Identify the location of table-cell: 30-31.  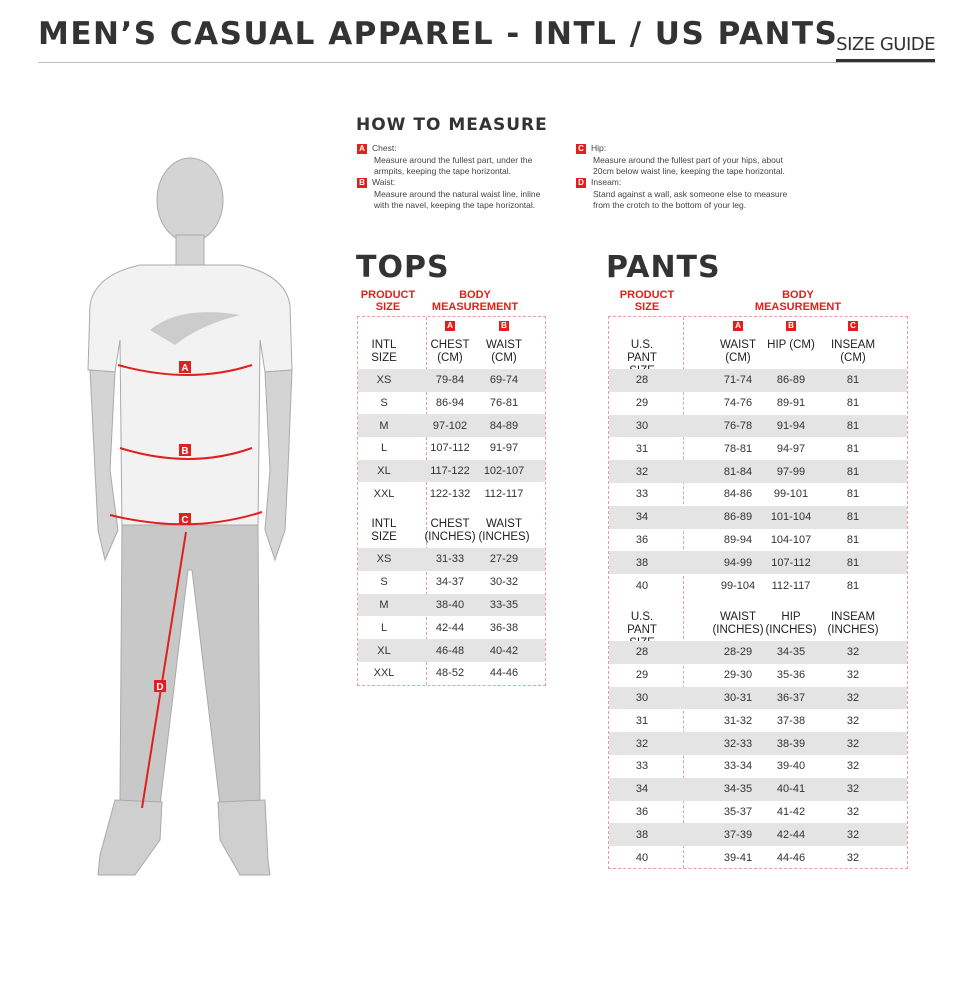
(738, 697).